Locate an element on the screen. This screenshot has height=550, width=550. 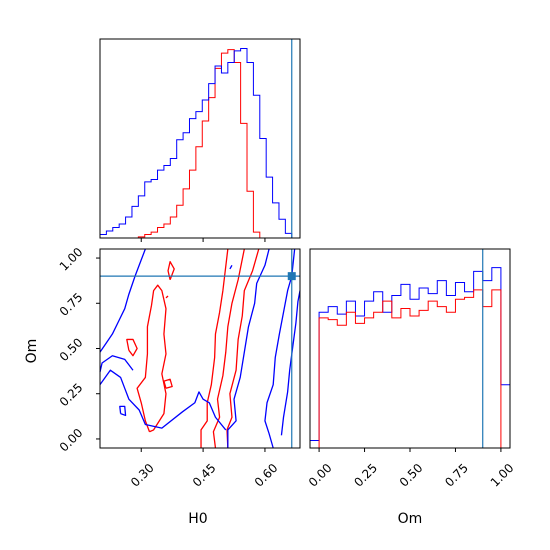
red-contour-left-loop is located at coordinates (151, 358).